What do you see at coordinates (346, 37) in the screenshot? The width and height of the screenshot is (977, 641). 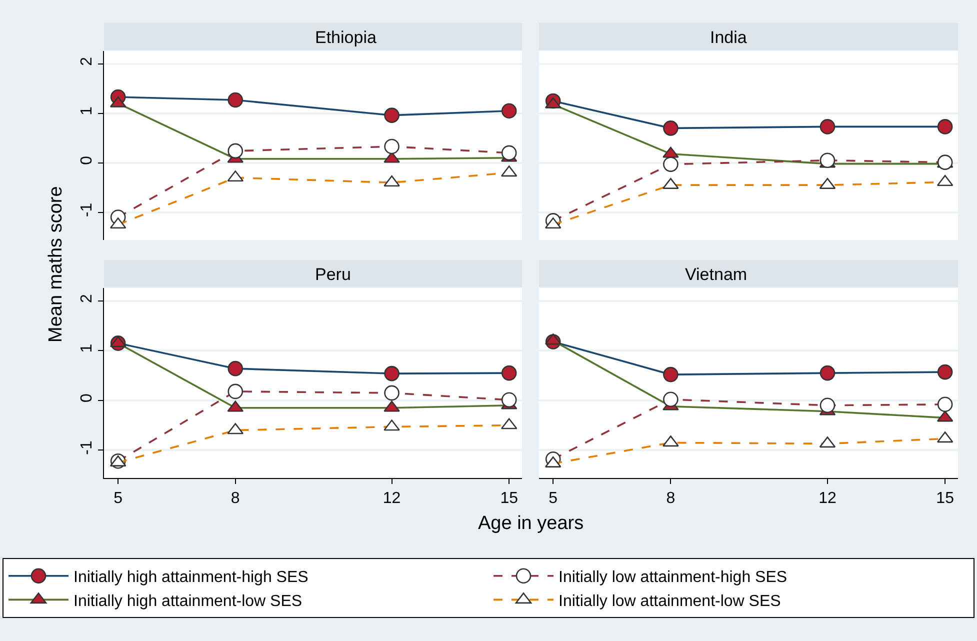 I see `chart-title: Ethiopia` at bounding box center [346, 37].